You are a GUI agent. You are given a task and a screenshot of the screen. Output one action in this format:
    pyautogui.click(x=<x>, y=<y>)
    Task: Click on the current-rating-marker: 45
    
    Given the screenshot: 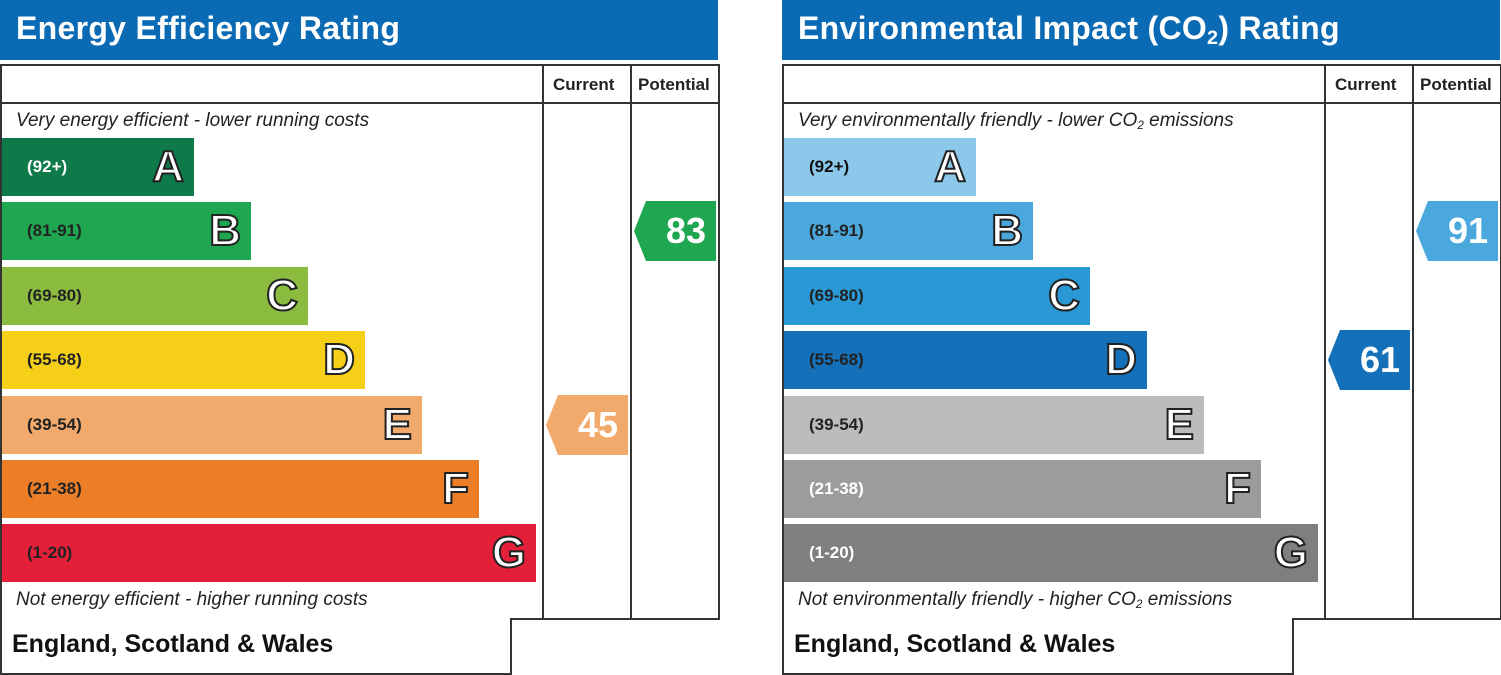 What is the action you would take?
    pyautogui.click(x=587, y=424)
    